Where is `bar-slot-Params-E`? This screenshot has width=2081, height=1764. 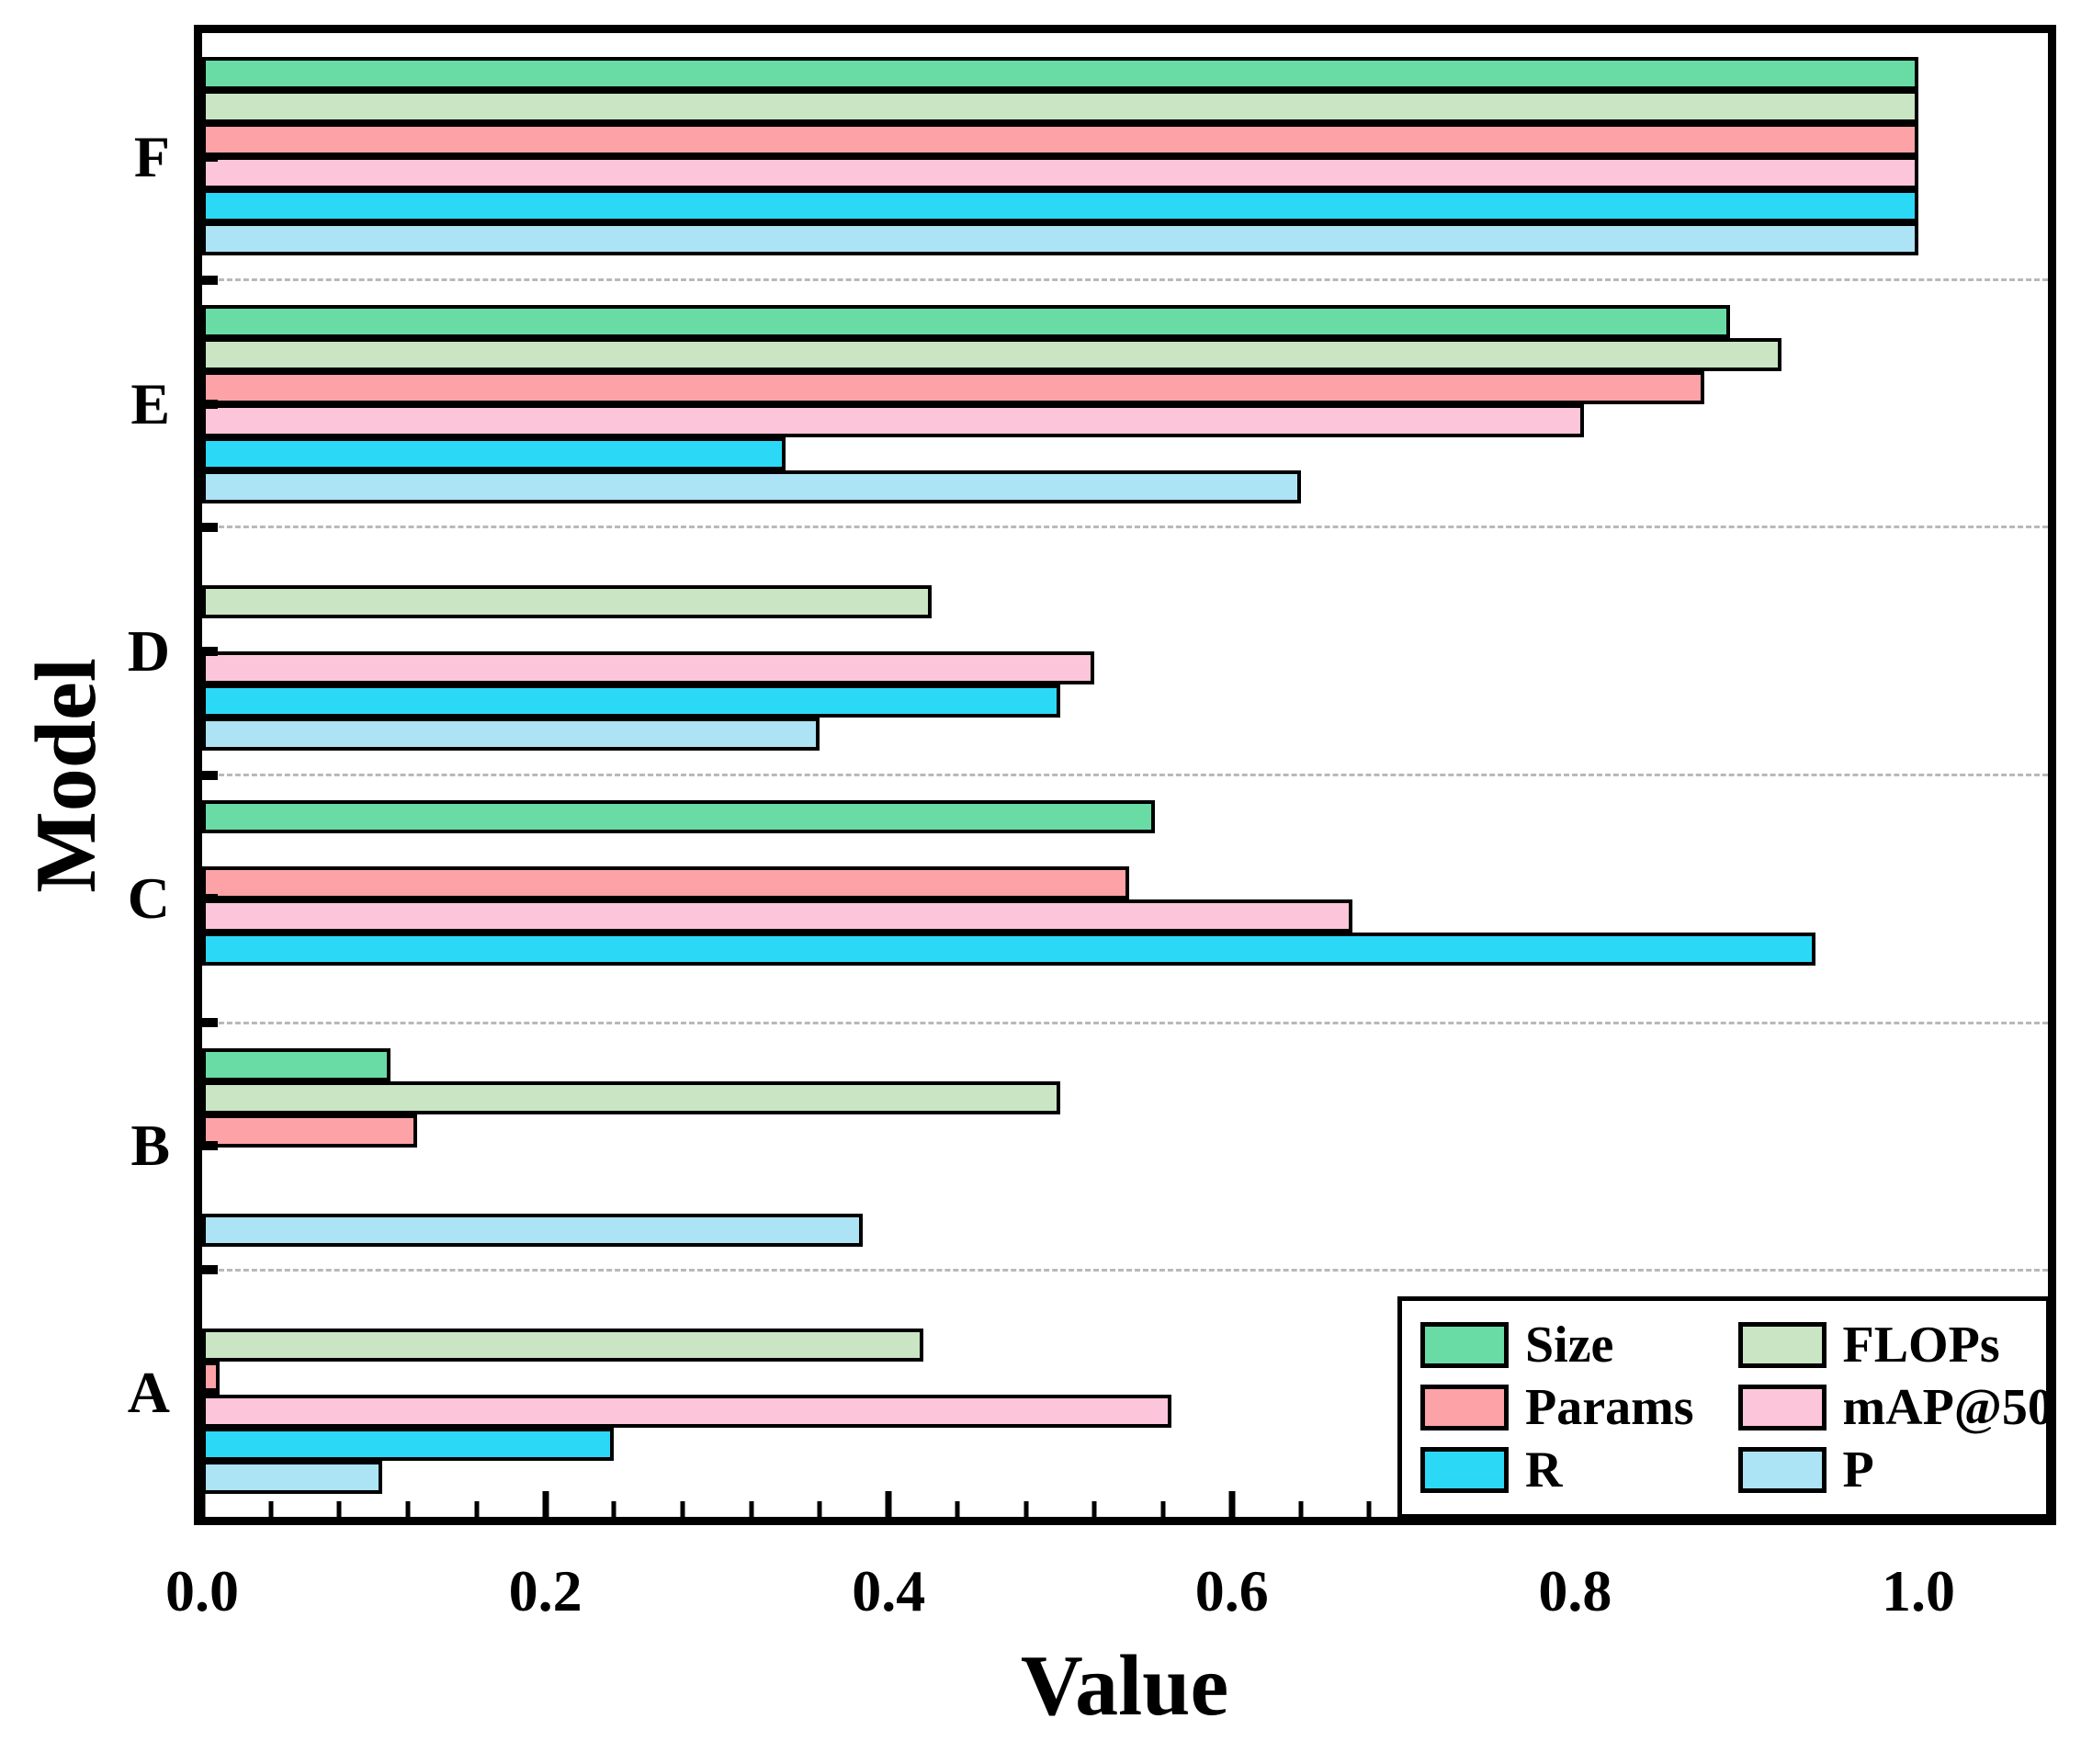
bar-slot-Params-E is located at coordinates (1125, 387).